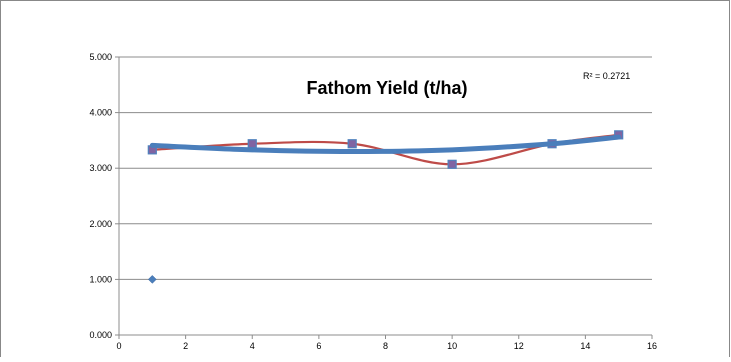 This screenshot has height=362, width=731. What do you see at coordinates (519, 346) in the screenshot?
I see `x-tick-label: 12` at bounding box center [519, 346].